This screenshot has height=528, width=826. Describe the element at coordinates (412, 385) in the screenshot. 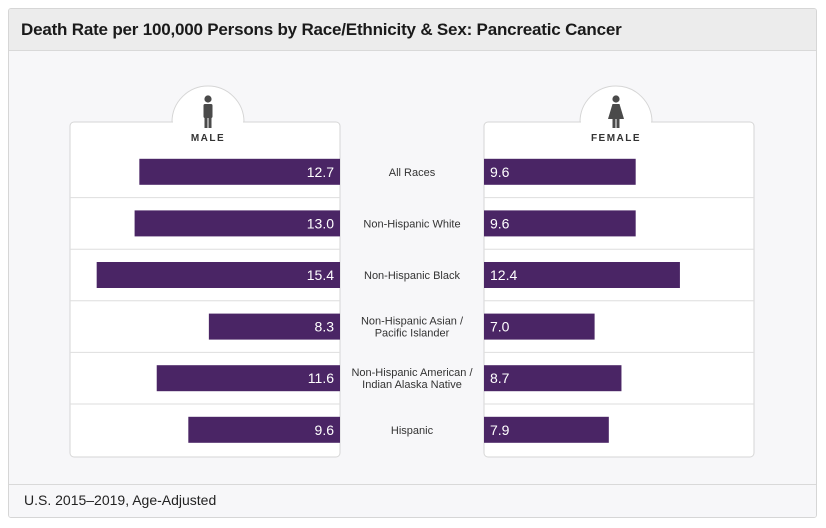

I see `category-label: Indian Alaska Native` at that location.